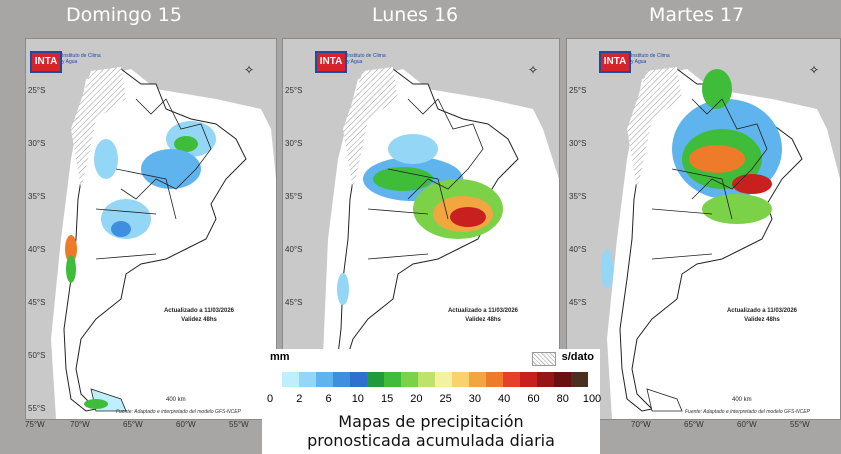 This screenshot has width=841, height=454. Describe the element at coordinates (592, 399) in the screenshot. I see `legend-tick-label: 100` at that location.